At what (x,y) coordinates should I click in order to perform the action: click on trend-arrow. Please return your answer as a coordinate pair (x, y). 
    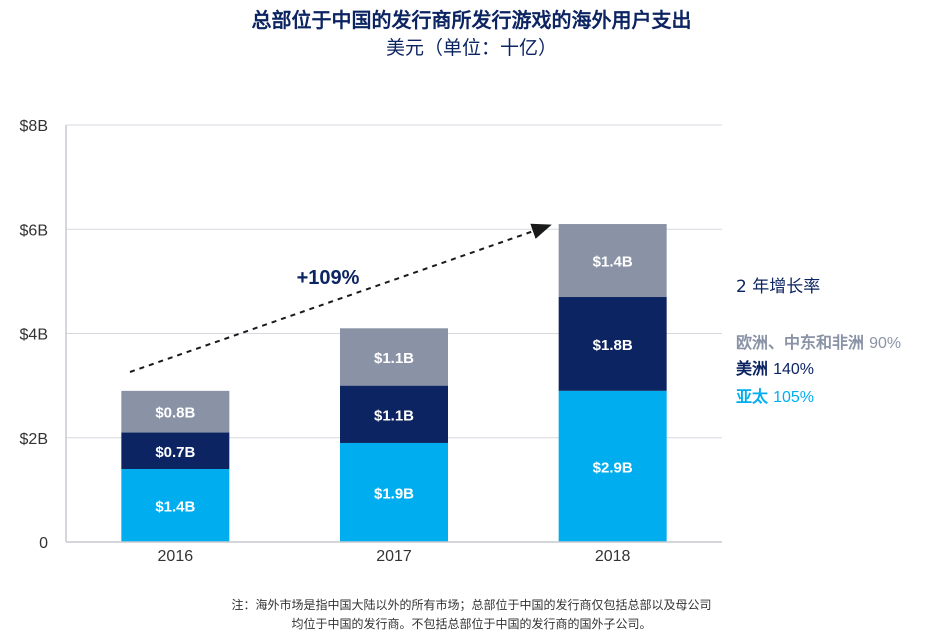
    Looking at the image, I should click on (340, 298).